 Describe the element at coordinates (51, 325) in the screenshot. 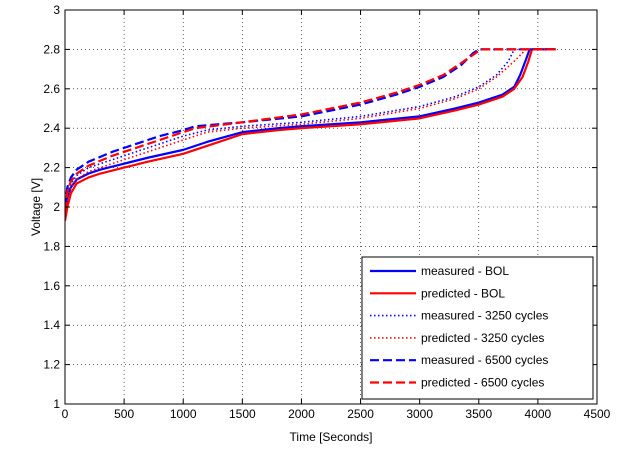

I see `y-tick-label: 1.4` at that location.